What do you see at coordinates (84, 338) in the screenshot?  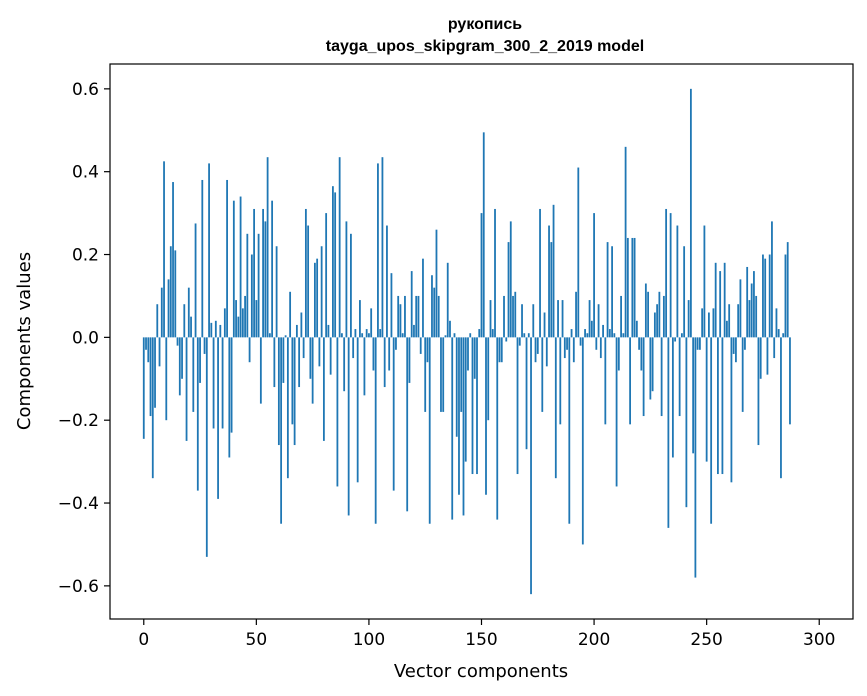 I see `y-axis-ticks: 0.6 0.4 0.2 0.0 −0.2 −0.4 −0.6` at bounding box center [84, 338].